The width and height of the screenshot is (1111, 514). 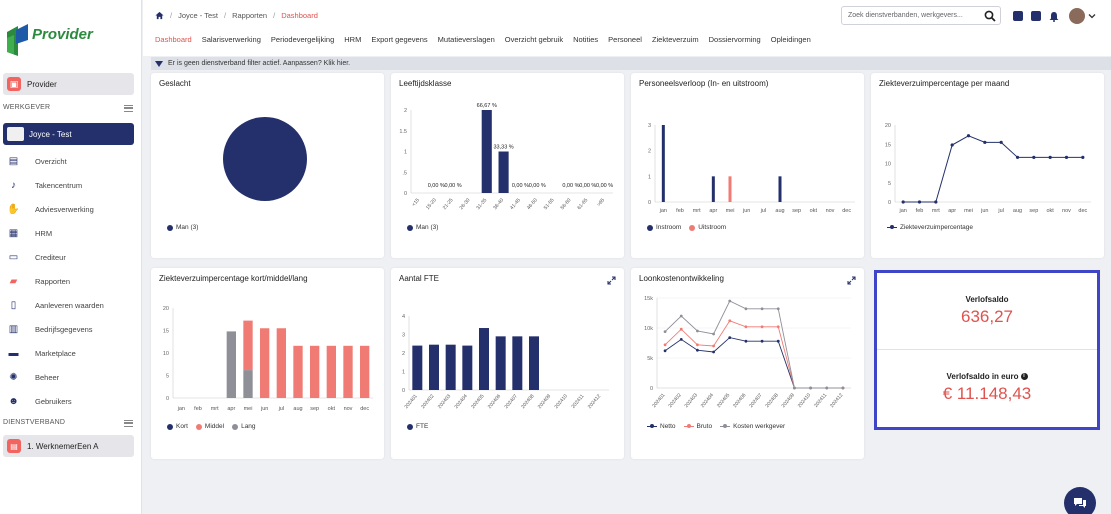 I want to click on sidebar-item-adviesverwerking: ✋ Adviesverwerking, so click(x=71, y=209).